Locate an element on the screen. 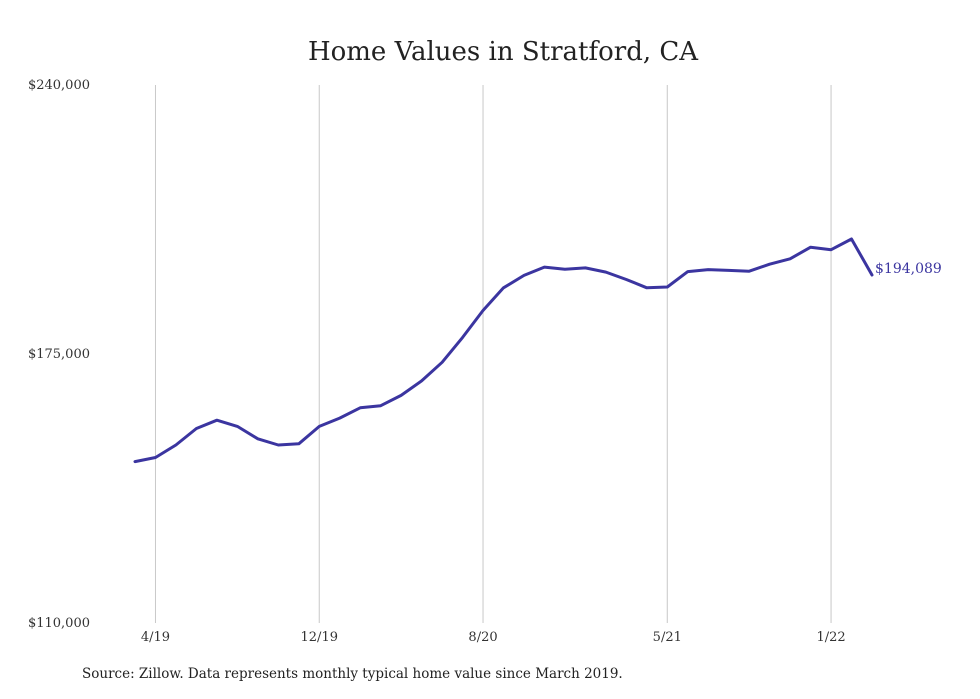  chart-title: Home Values in Stratford, CA is located at coordinates (503, 52).